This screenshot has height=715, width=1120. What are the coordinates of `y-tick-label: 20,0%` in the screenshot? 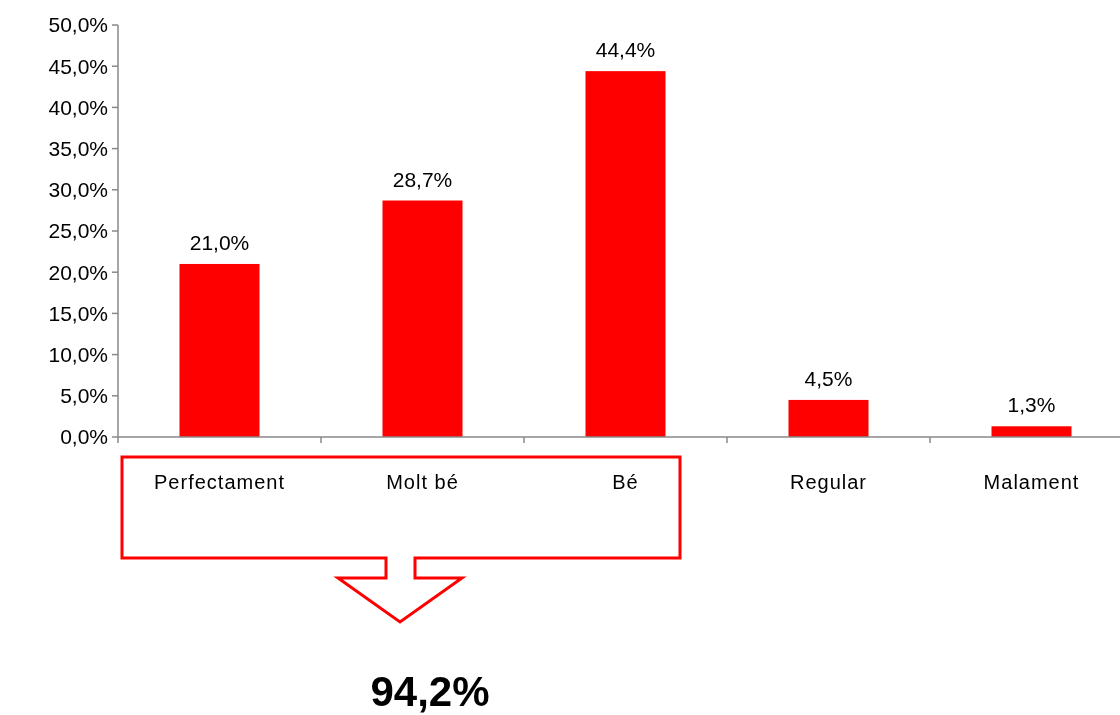 It's located at (78, 272).